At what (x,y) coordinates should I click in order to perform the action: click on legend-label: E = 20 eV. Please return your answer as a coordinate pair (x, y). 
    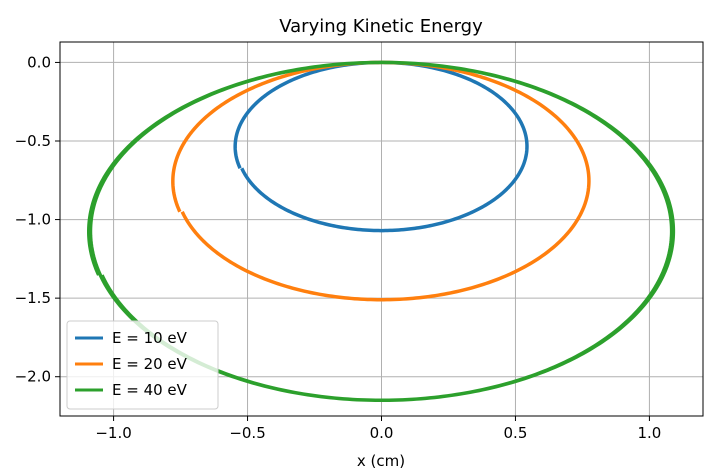
    Looking at the image, I should click on (150, 364).